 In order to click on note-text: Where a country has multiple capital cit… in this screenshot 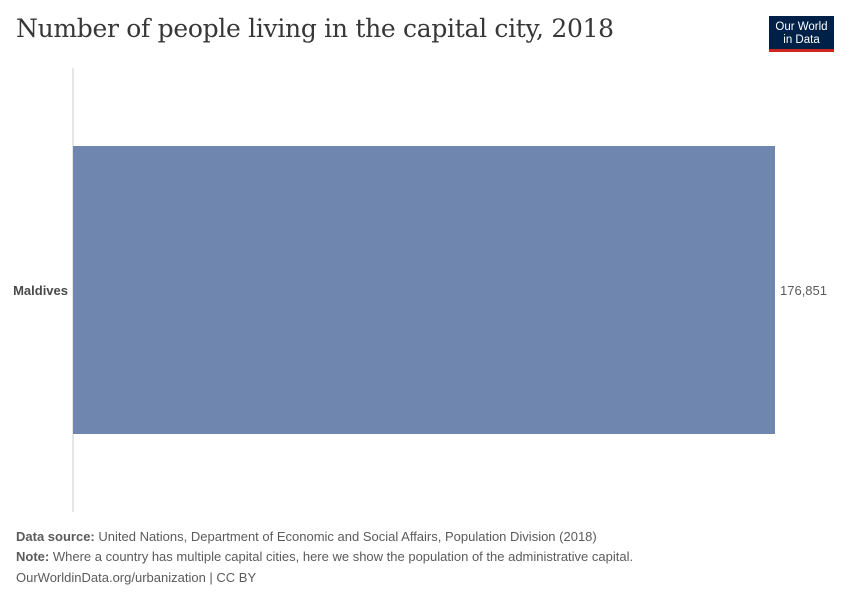, I will do `click(343, 556)`.